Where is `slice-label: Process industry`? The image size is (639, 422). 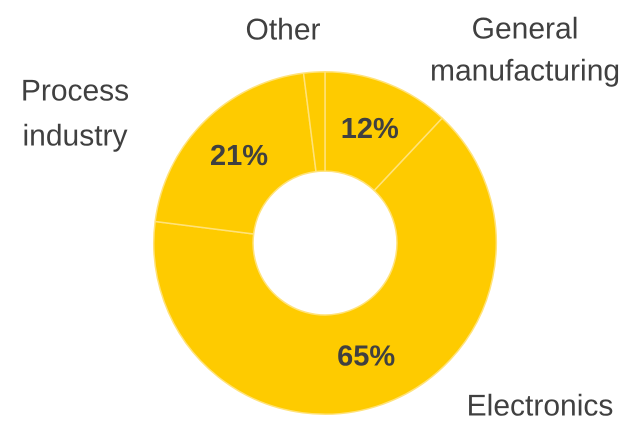
slice-label: Process industry is located at coordinates (75, 113).